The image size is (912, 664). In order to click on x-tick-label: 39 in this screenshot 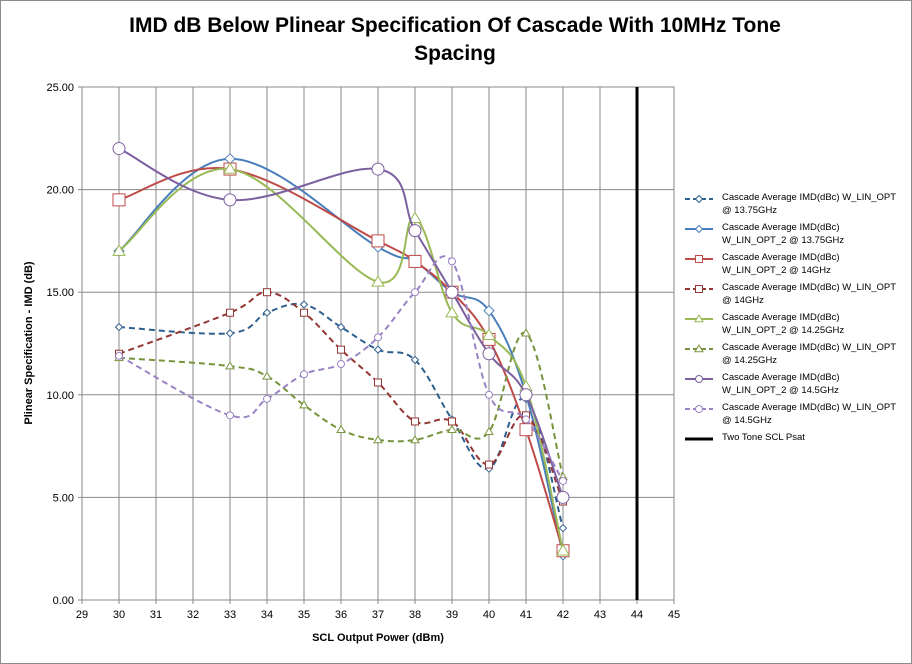, I will do `click(452, 615)`.